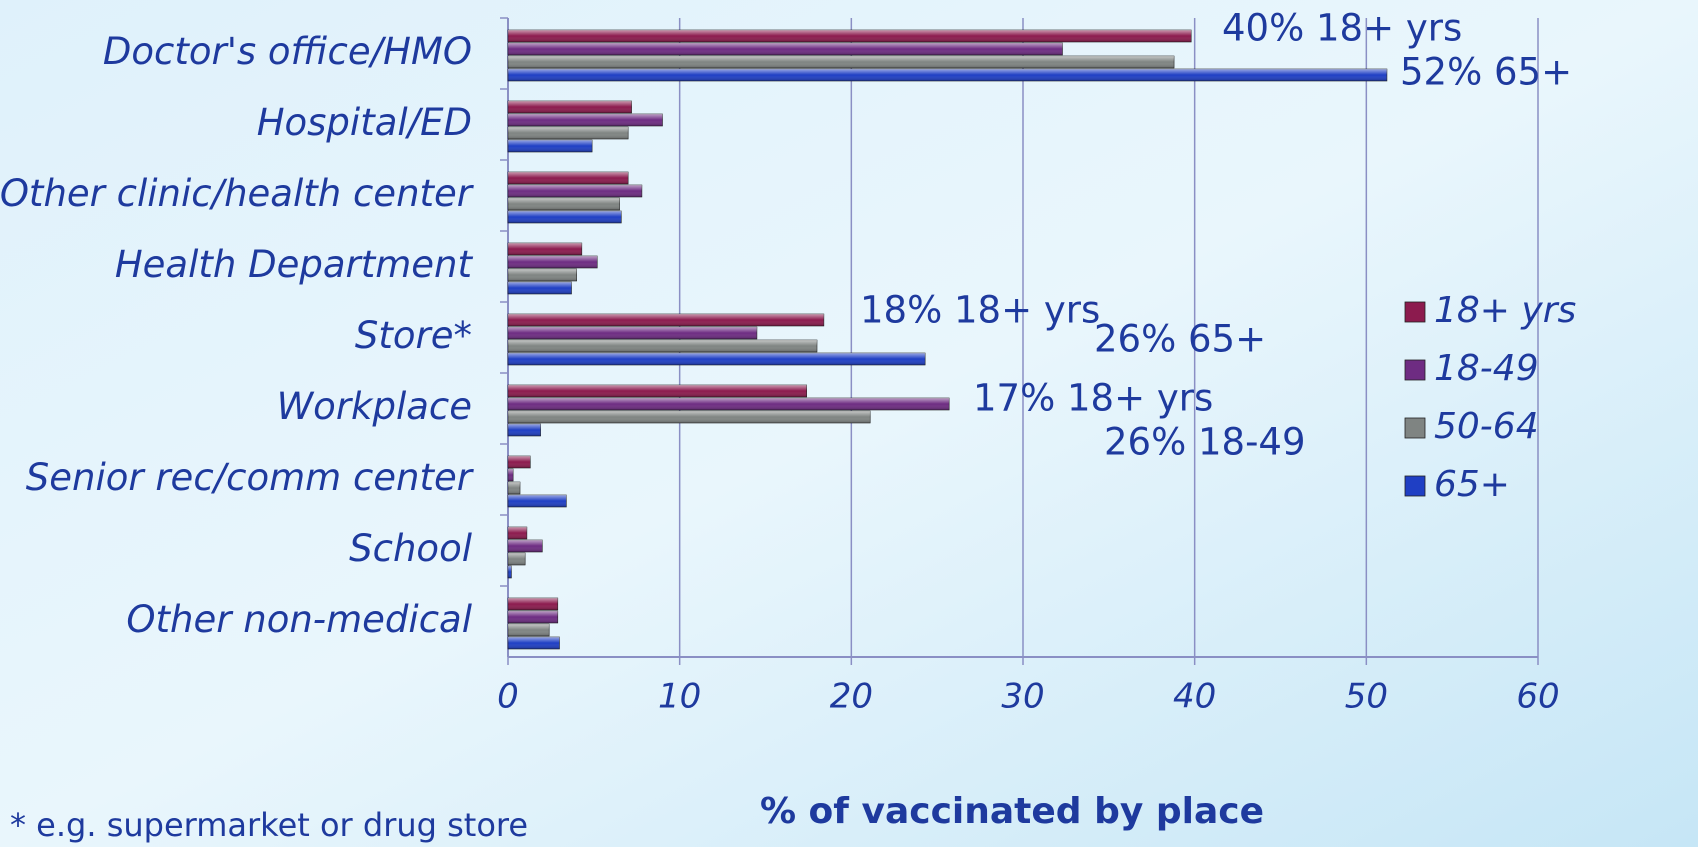 The width and height of the screenshot is (1698, 847). What do you see at coordinates (508, 697) in the screenshot?
I see `x-tick-label: 0` at bounding box center [508, 697].